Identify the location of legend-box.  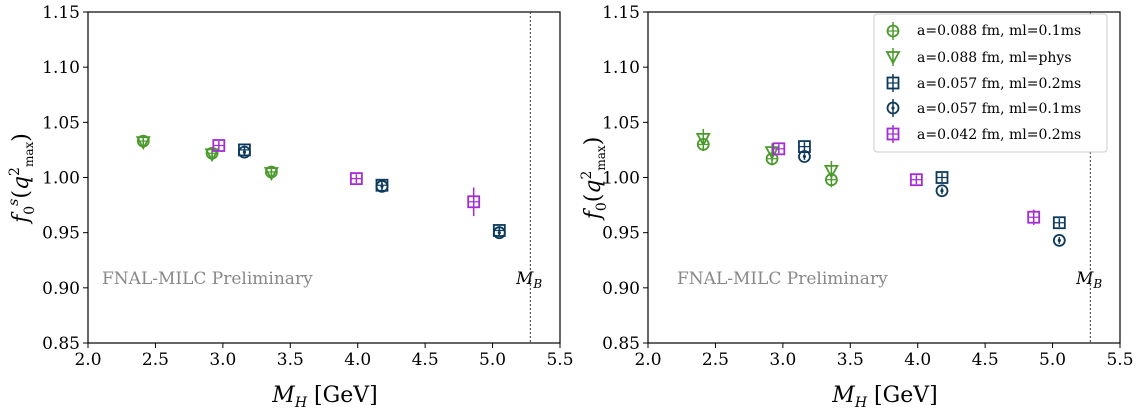
(990, 83).